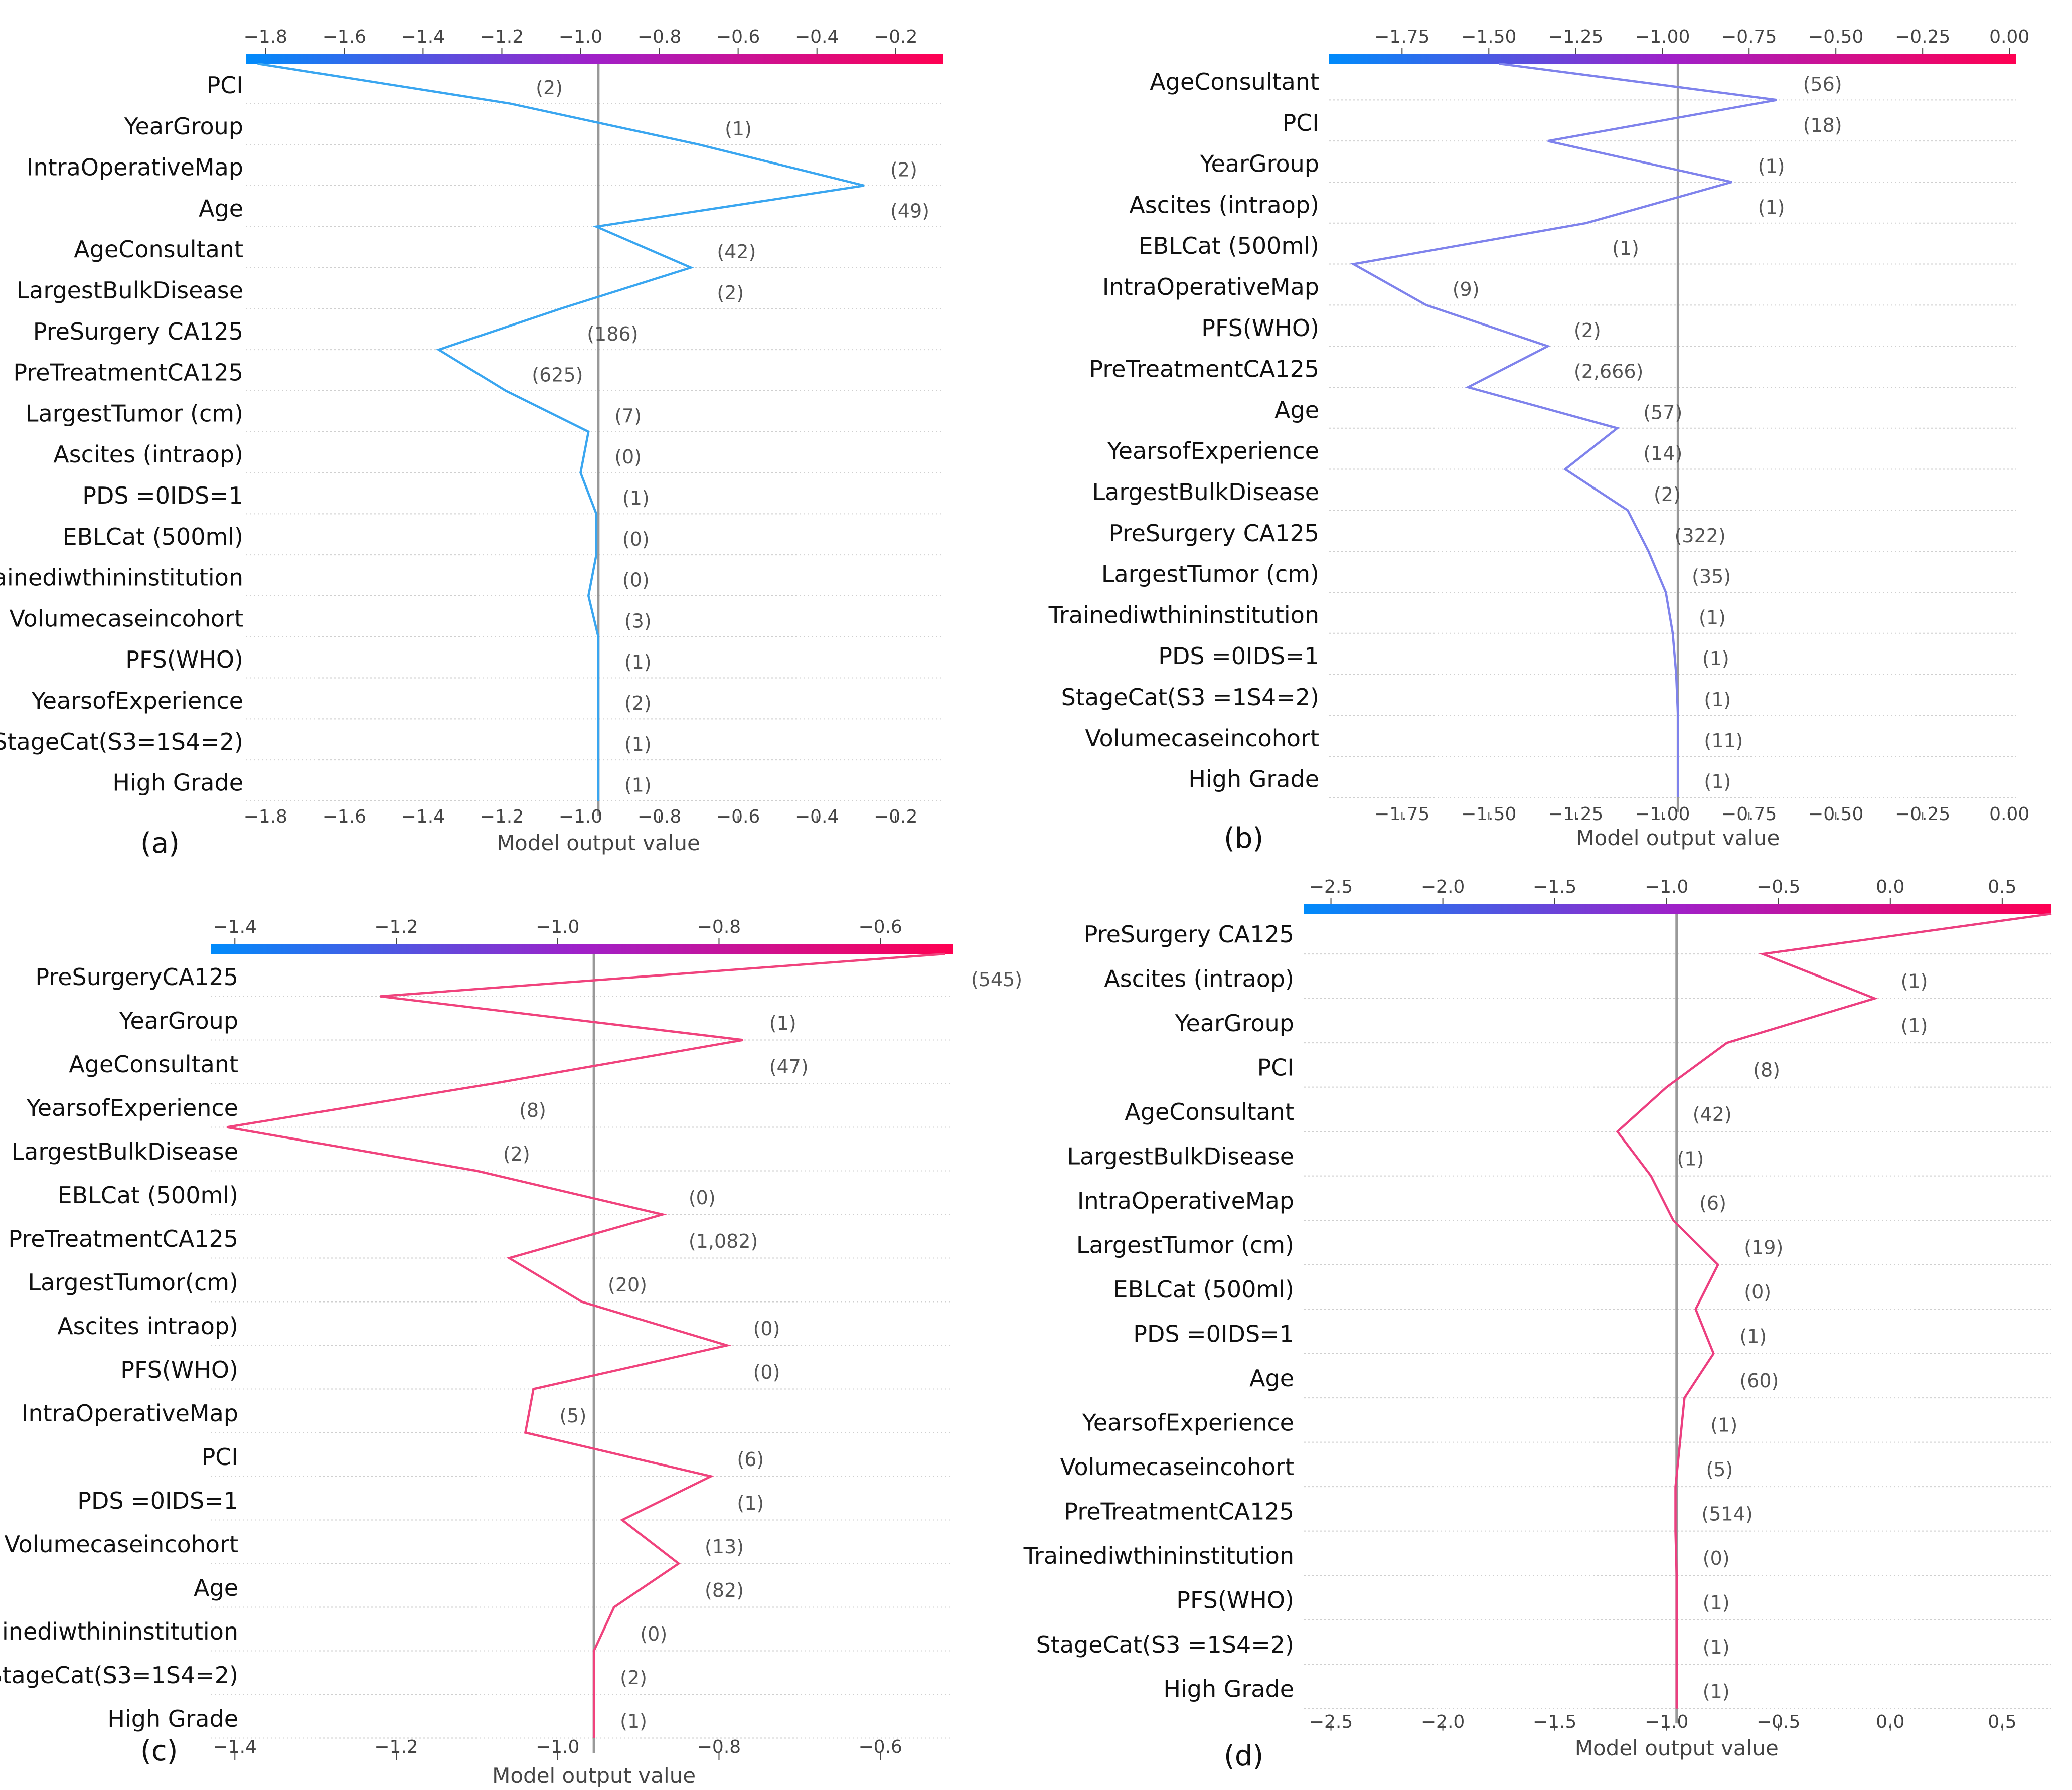 This screenshot has width=2072, height=1790. What do you see at coordinates (1662, 37) in the screenshot?
I see `top-tick-label: −1.00` at bounding box center [1662, 37].